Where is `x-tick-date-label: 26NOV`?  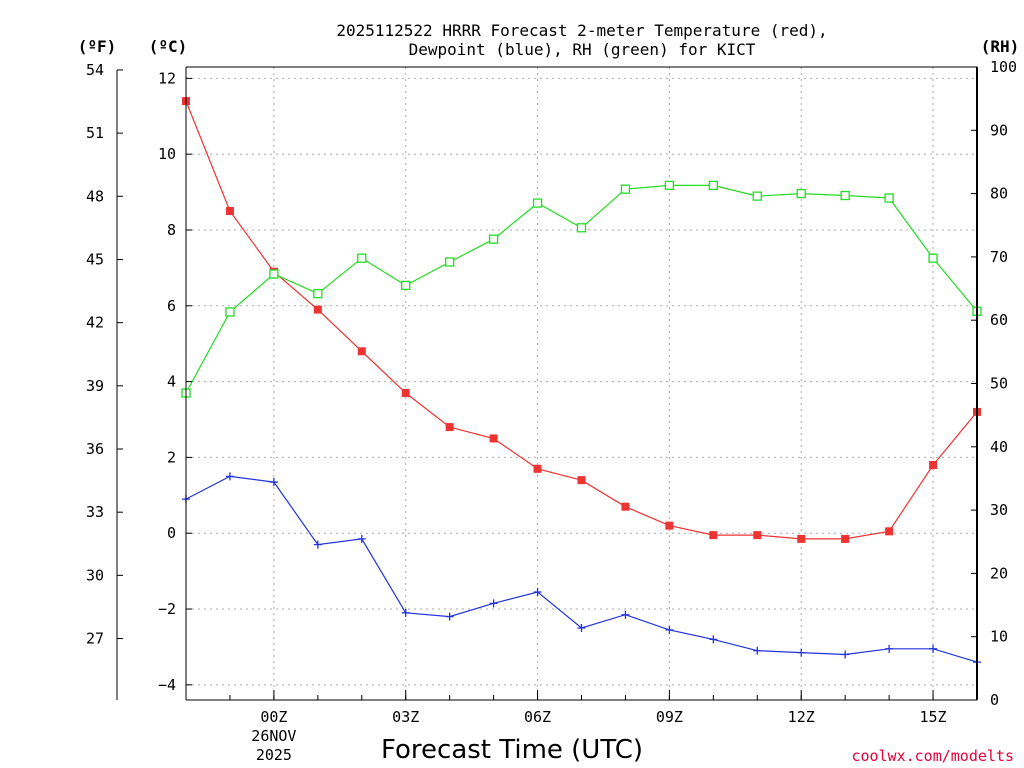 x-tick-date-label: 26NOV is located at coordinates (273, 736).